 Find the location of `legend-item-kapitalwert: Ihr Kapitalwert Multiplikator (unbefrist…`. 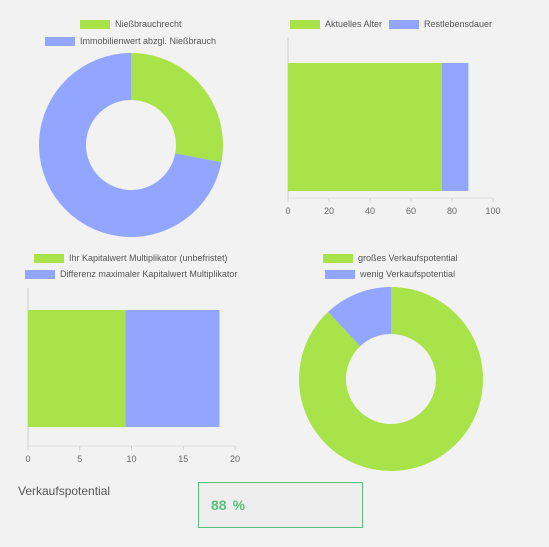

legend-item-kapitalwert: Ihr Kapitalwert Multiplikator (unbefrist… is located at coordinates (131, 258).